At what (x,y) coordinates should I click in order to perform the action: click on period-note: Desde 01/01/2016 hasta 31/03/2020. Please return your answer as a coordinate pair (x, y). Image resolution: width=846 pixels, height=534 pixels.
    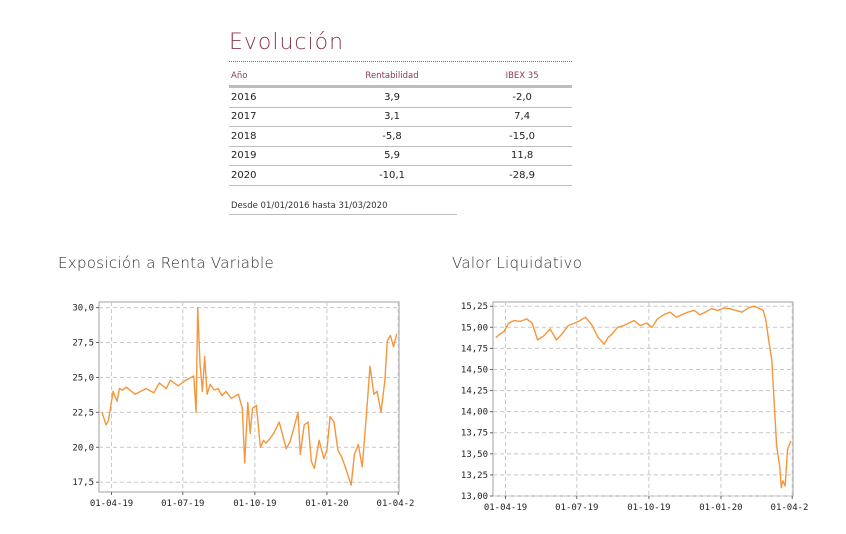
    Looking at the image, I should click on (309, 206).